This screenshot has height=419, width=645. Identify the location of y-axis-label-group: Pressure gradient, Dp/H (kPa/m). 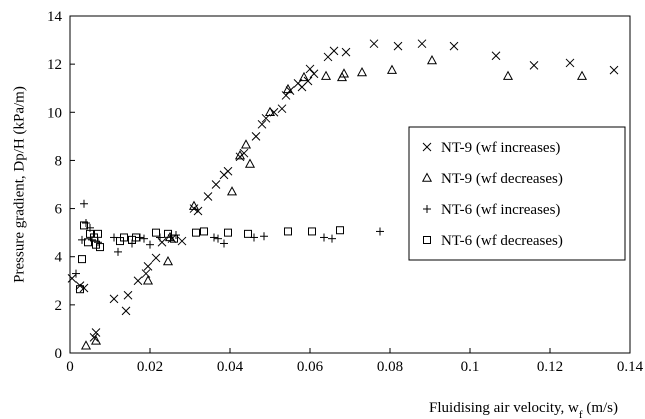
(19, 184).